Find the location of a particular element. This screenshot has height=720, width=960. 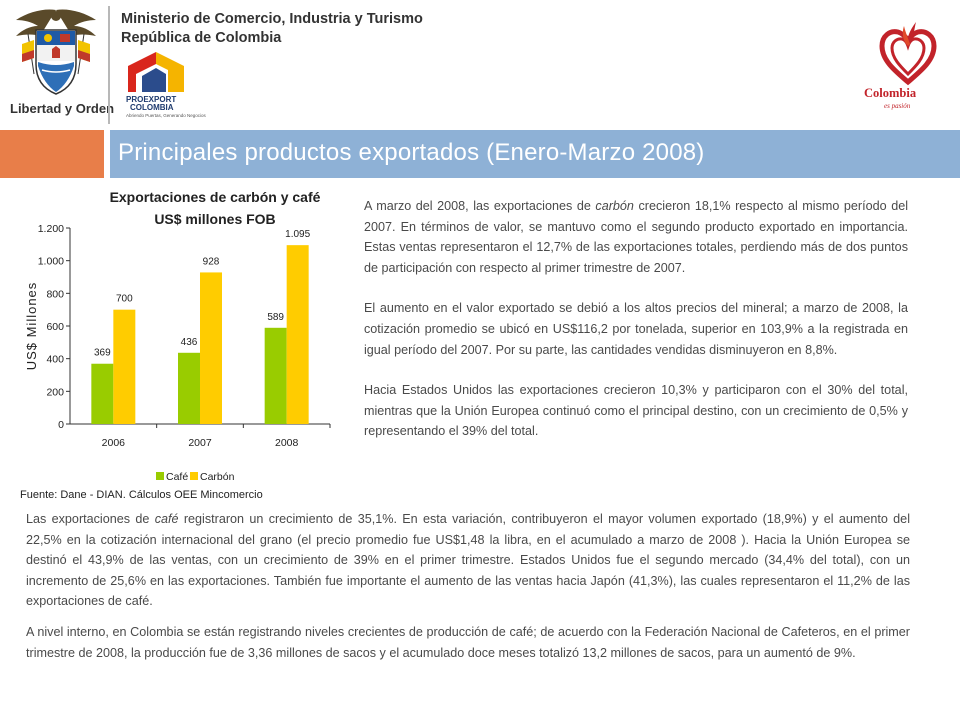

y-tick-label: 0 is located at coordinates (61, 425).